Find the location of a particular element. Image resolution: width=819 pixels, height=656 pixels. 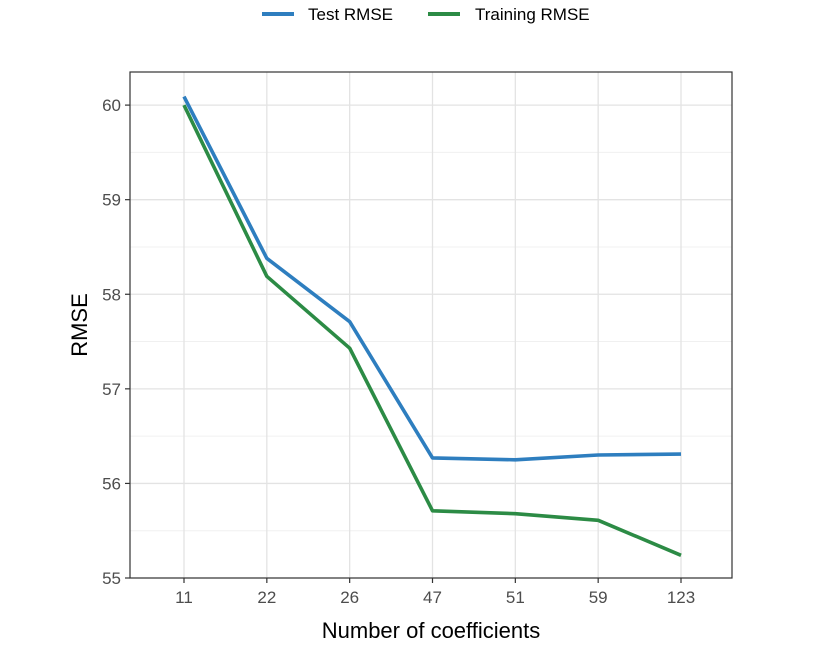

legend-label-training: Training RMSE is located at coordinates (532, 14).